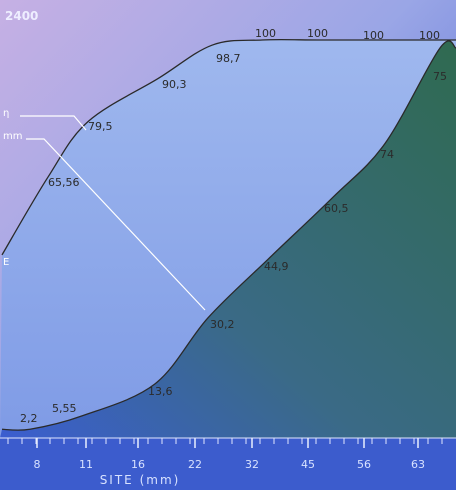 This screenshot has height=490, width=456. I want to click on chart-title: 2400, so click(21, 16).